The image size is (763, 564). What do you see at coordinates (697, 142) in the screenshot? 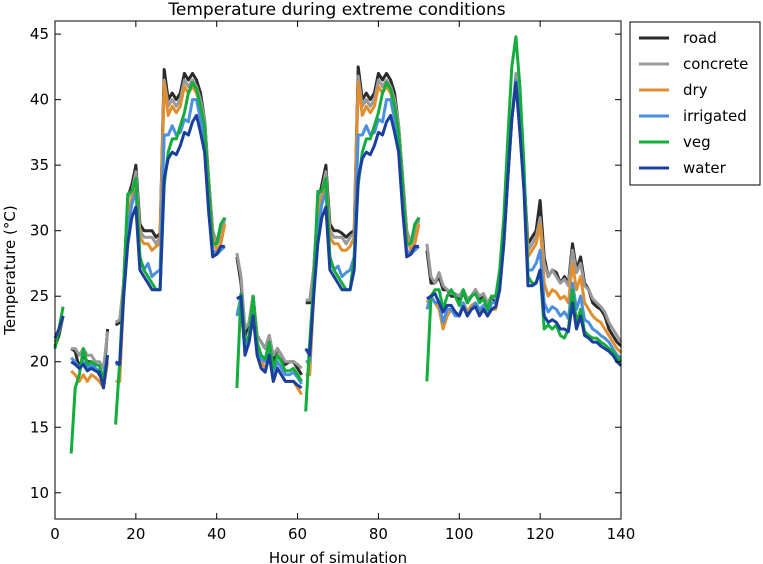
I see `legend-label-veg: veg` at bounding box center [697, 142].